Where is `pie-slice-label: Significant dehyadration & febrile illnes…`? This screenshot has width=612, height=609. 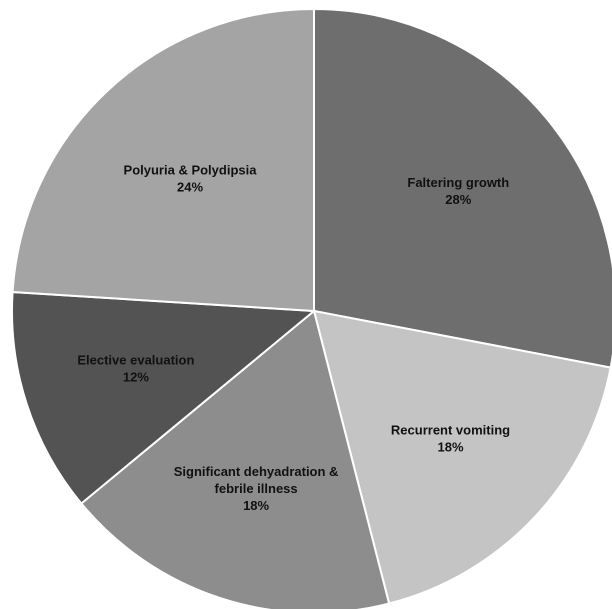
pie-slice-label: Significant dehyadration & febrile illnes… is located at coordinates (256, 488).